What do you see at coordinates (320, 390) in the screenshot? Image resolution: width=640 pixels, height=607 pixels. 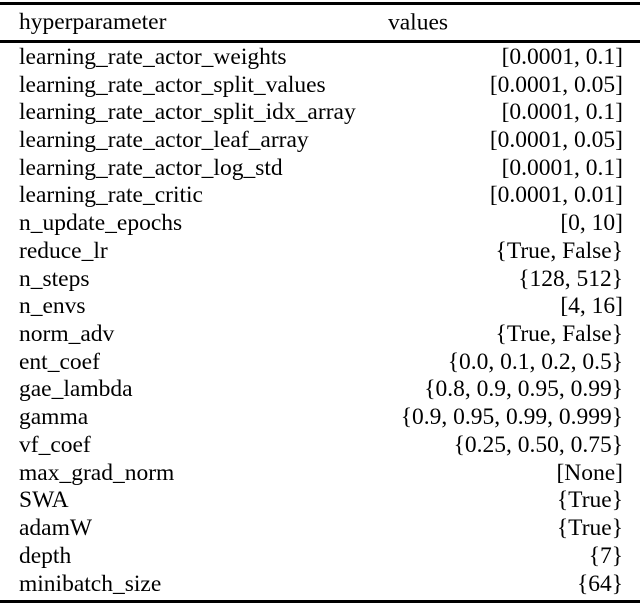 I see `table-row: gae_lambda {0.8, 0.9, 0.95, 0.99}` at bounding box center [320, 390].